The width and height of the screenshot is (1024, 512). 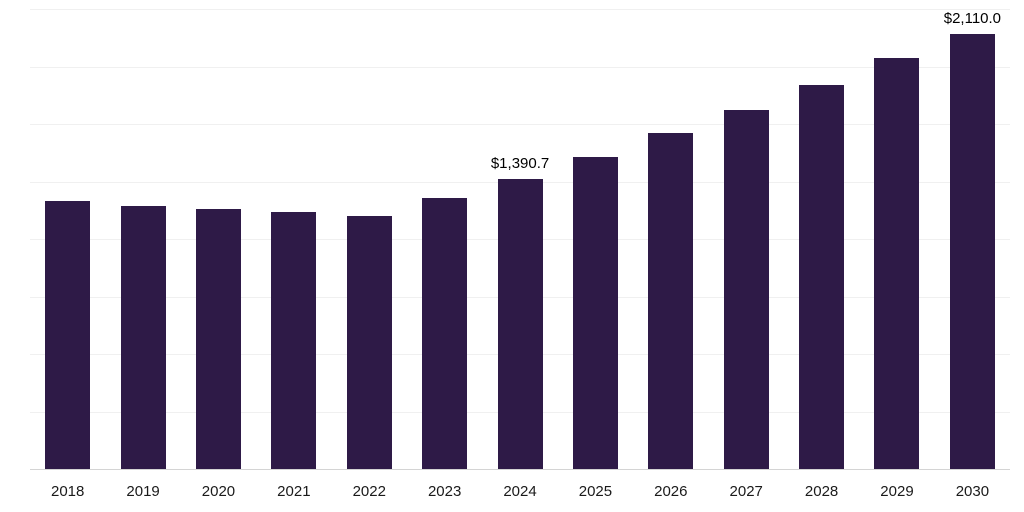 I want to click on bar-value-label: $1,390.7, so click(x=520, y=164).